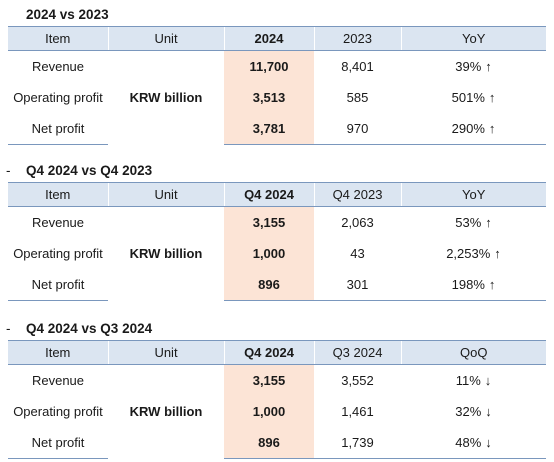 The height and width of the screenshot is (462, 554). I want to click on change-value: 53%, so click(468, 222).